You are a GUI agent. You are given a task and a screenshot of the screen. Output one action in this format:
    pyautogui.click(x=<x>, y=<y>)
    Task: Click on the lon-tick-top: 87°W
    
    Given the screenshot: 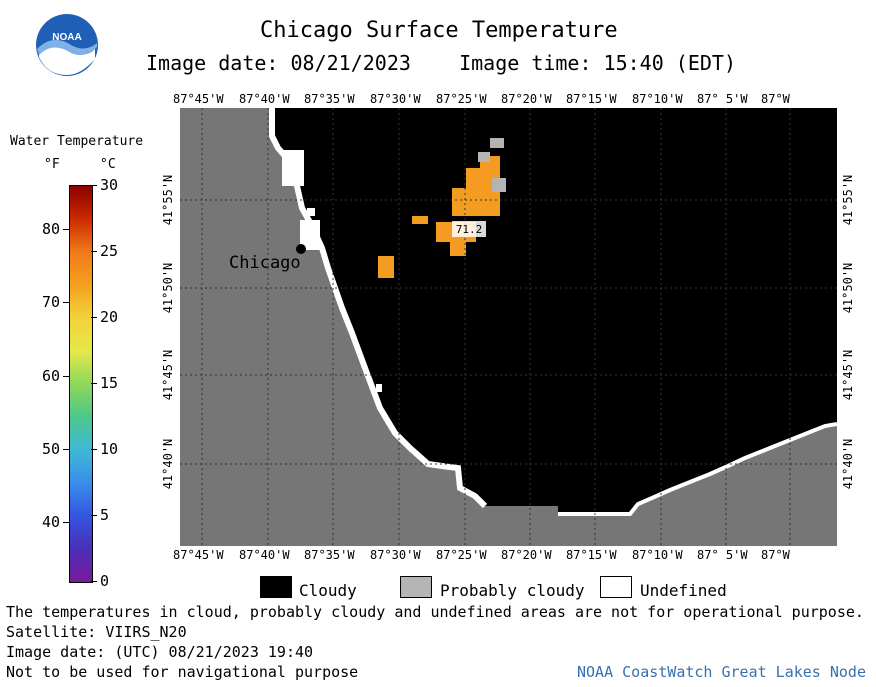 What is the action you would take?
    pyautogui.click(x=775, y=99)
    